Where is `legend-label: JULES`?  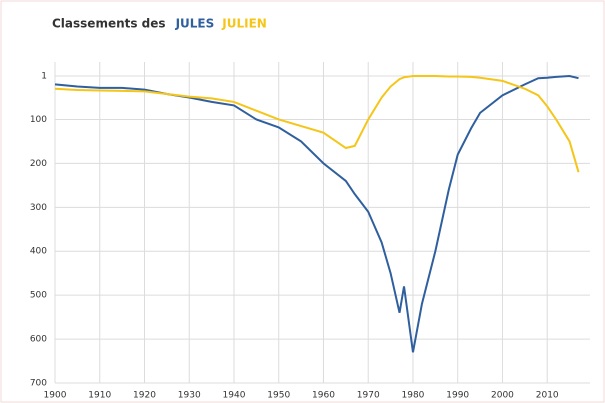
legend-label: JULES is located at coordinates (195, 24).